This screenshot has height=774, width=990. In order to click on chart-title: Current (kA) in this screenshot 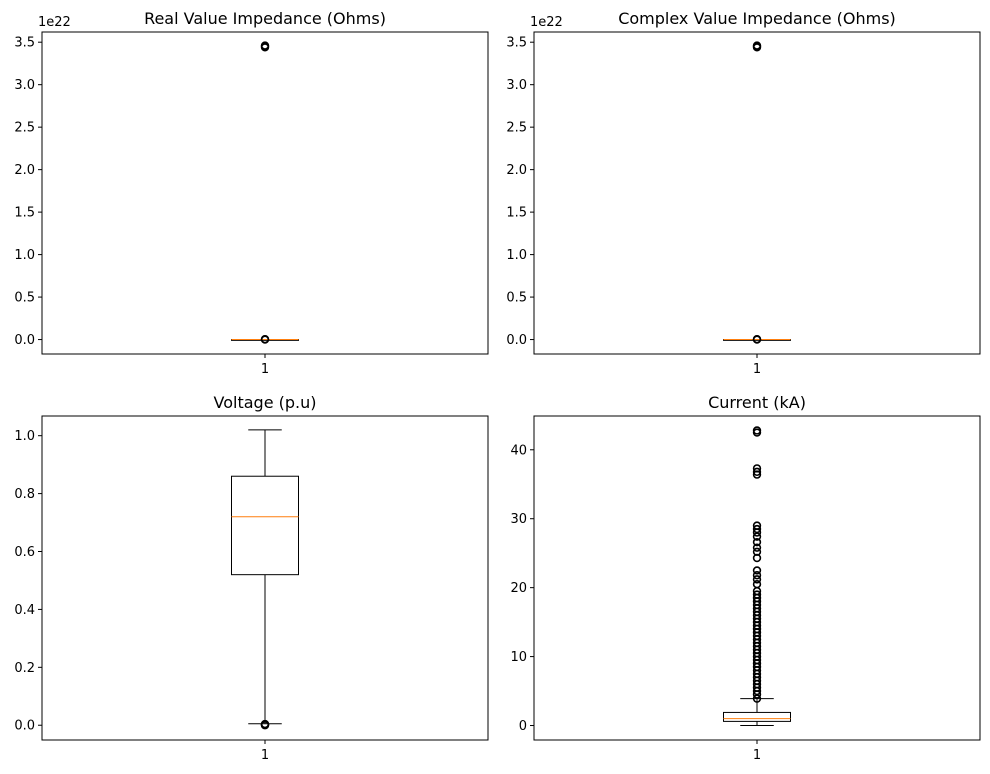, I will do `click(757, 402)`.